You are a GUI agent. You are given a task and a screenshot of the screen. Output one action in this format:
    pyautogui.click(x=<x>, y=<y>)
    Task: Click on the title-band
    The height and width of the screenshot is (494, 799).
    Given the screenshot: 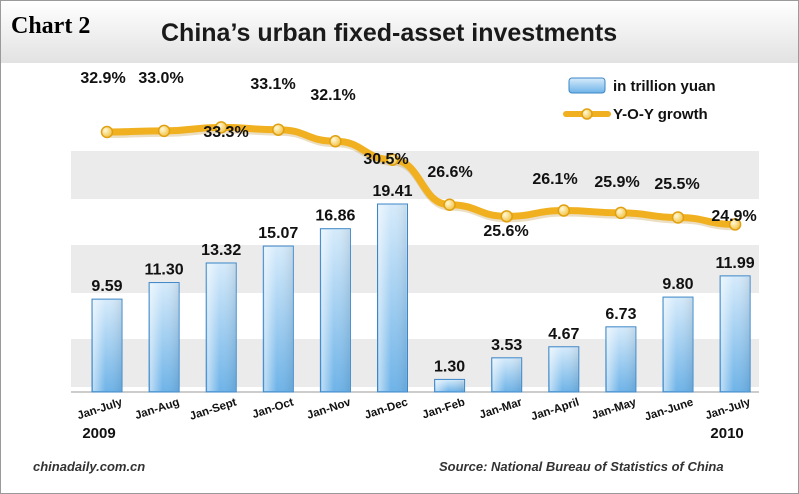 What is the action you would take?
    pyautogui.click(x=399, y=32)
    